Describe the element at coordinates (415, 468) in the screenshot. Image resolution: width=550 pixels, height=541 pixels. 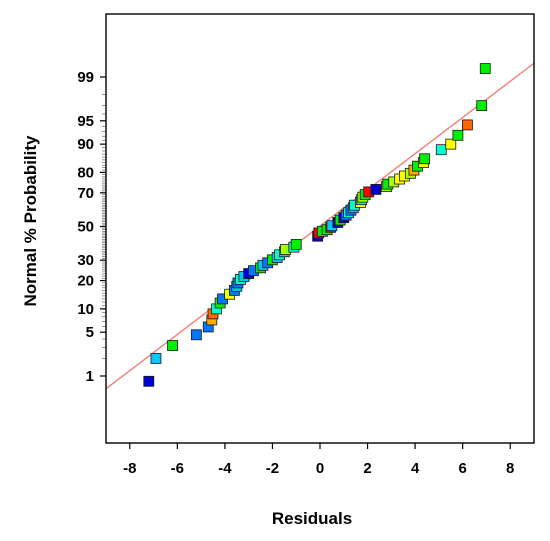
I see `x-tick-label: 4` at that location.